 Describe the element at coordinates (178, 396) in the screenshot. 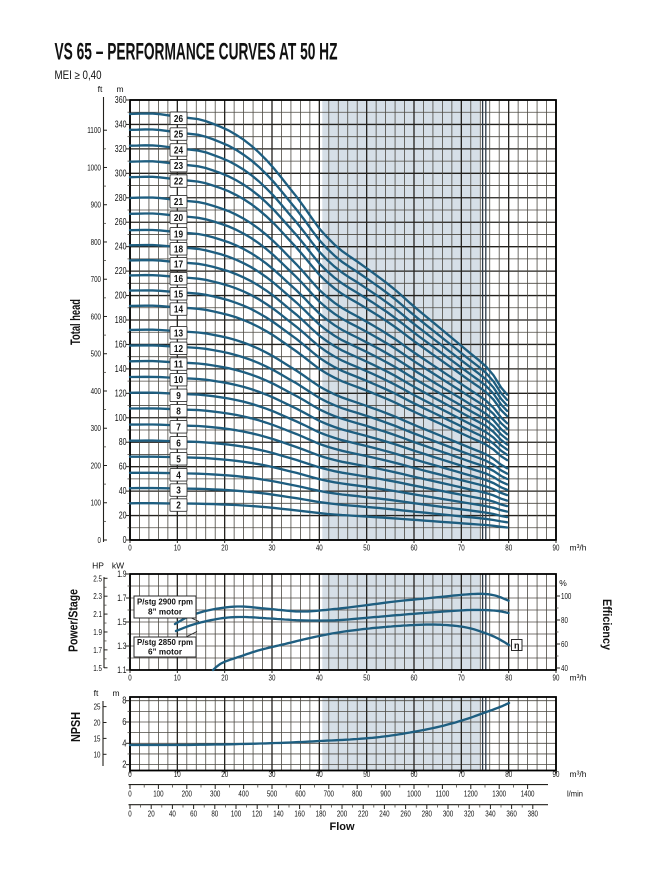

I see `svg-text: 9` at that location.